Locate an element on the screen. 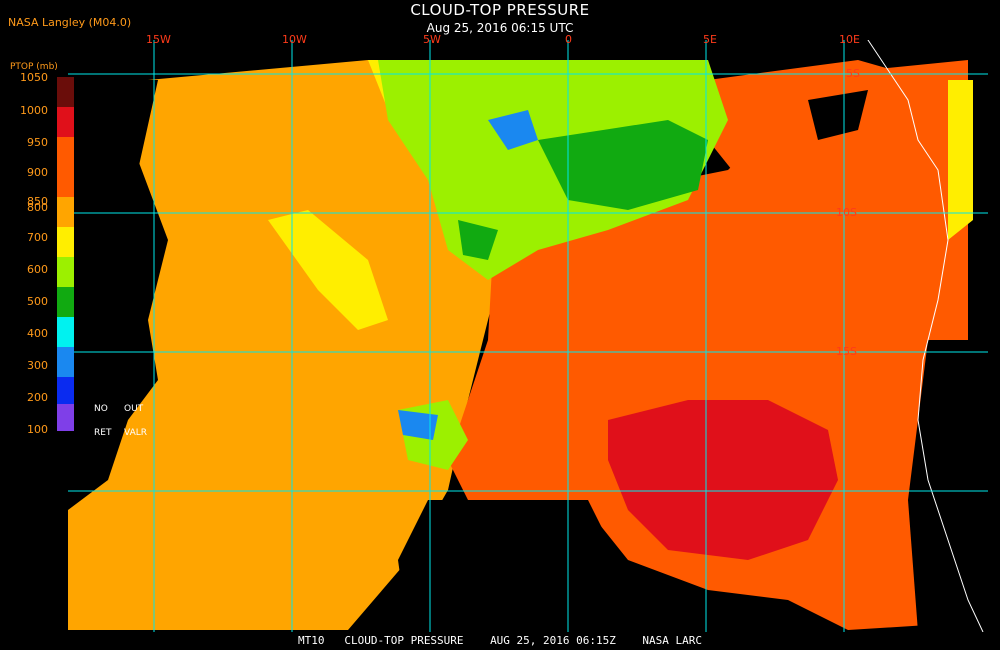 This screenshot has width=1000, height=650. lon-label-0: 0 is located at coordinates (568, 39).